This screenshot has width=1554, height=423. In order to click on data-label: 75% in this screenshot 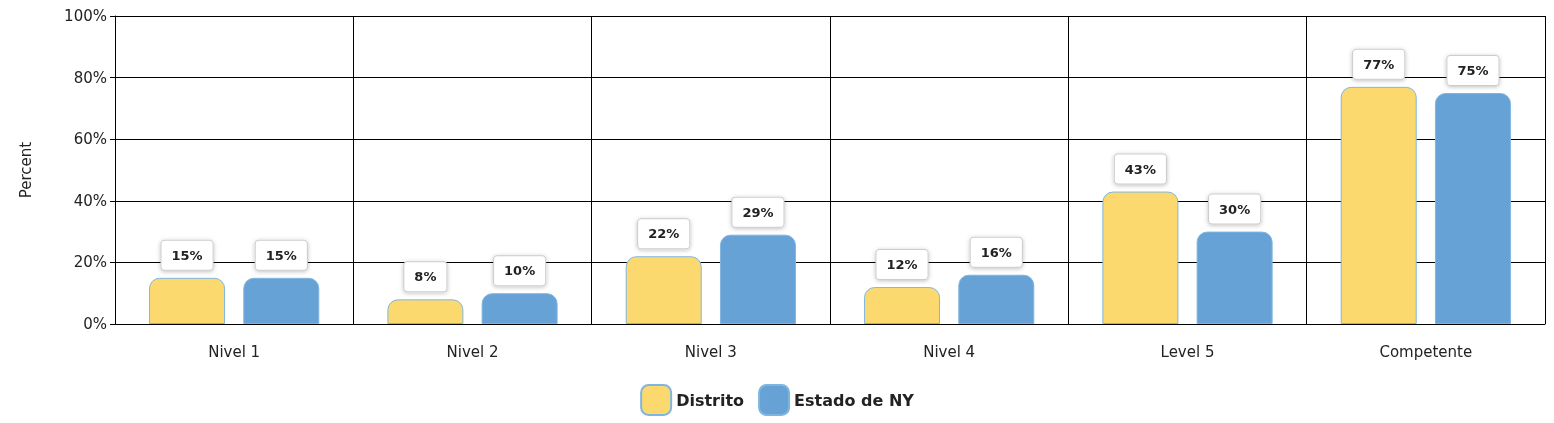, I will do `click(1473, 70)`.